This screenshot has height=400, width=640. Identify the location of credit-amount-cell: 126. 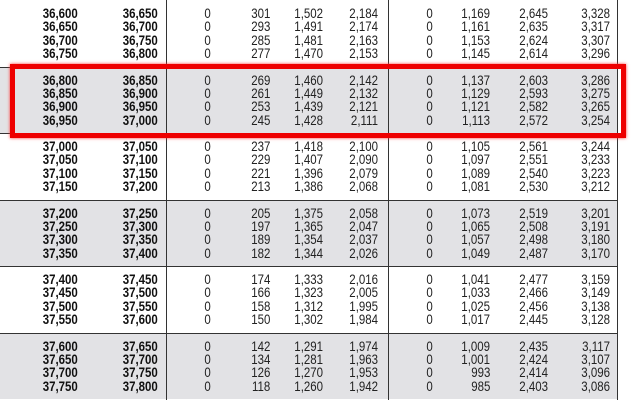
(260, 372).